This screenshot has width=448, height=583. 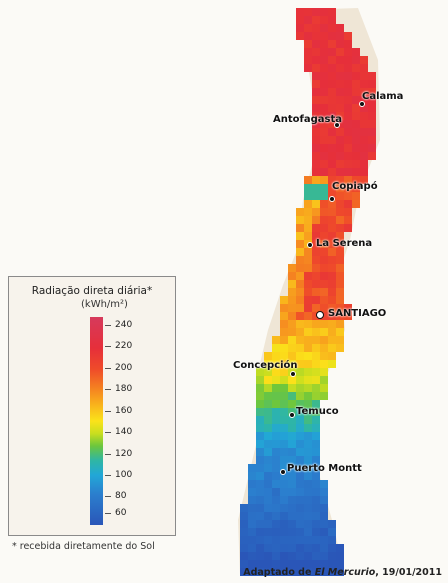 I want to click on city-label-copiapo: Copiapó, so click(x=355, y=186).